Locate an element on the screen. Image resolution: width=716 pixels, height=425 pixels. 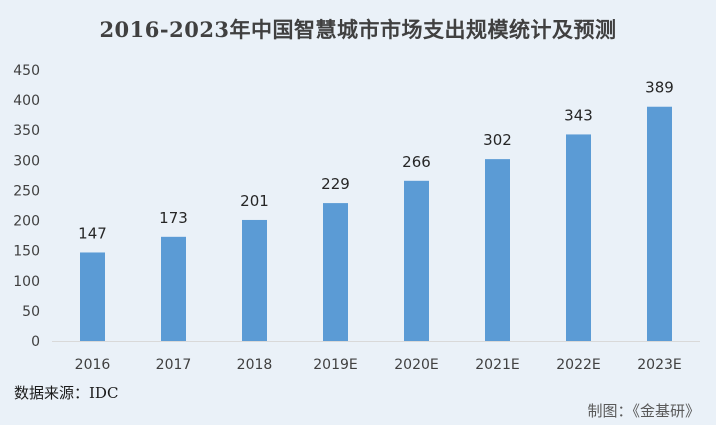
x-tick-label: 2020E is located at coordinates (416, 365).